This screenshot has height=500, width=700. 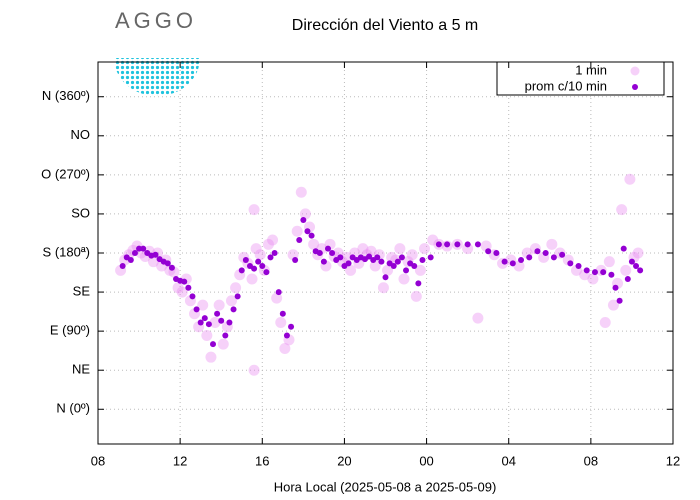 What do you see at coordinates (385, 25) in the screenshot?
I see `chart-title: Dirección del Viento a 5 m` at bounding box center [385, 25].